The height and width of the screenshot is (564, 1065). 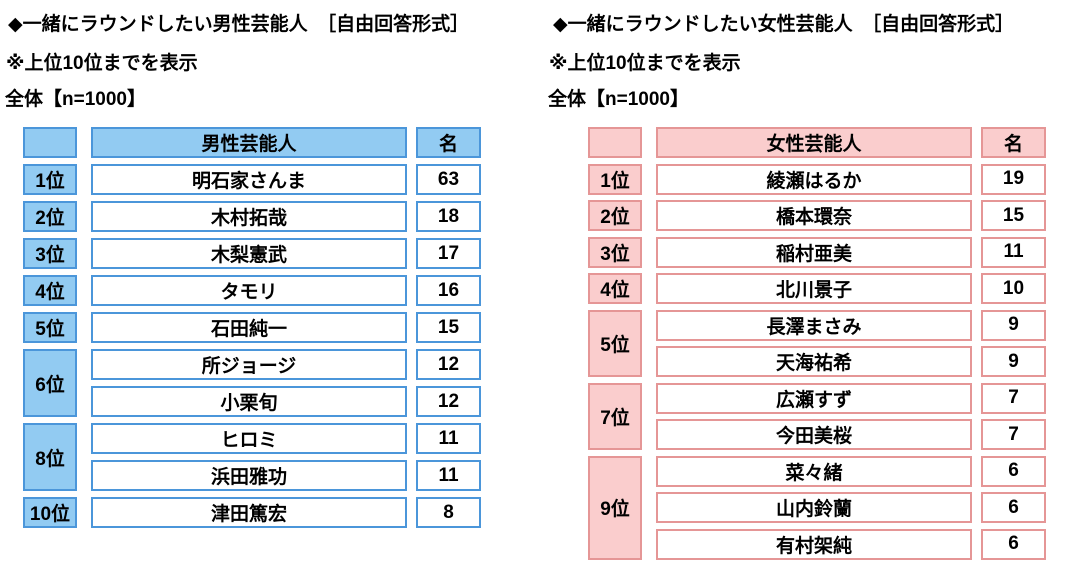 What do you see at coordinates (814, 398) in the screenshot?
I see `celebrity-name-cell: 広瀬すず` at bounding box center [814, 398].